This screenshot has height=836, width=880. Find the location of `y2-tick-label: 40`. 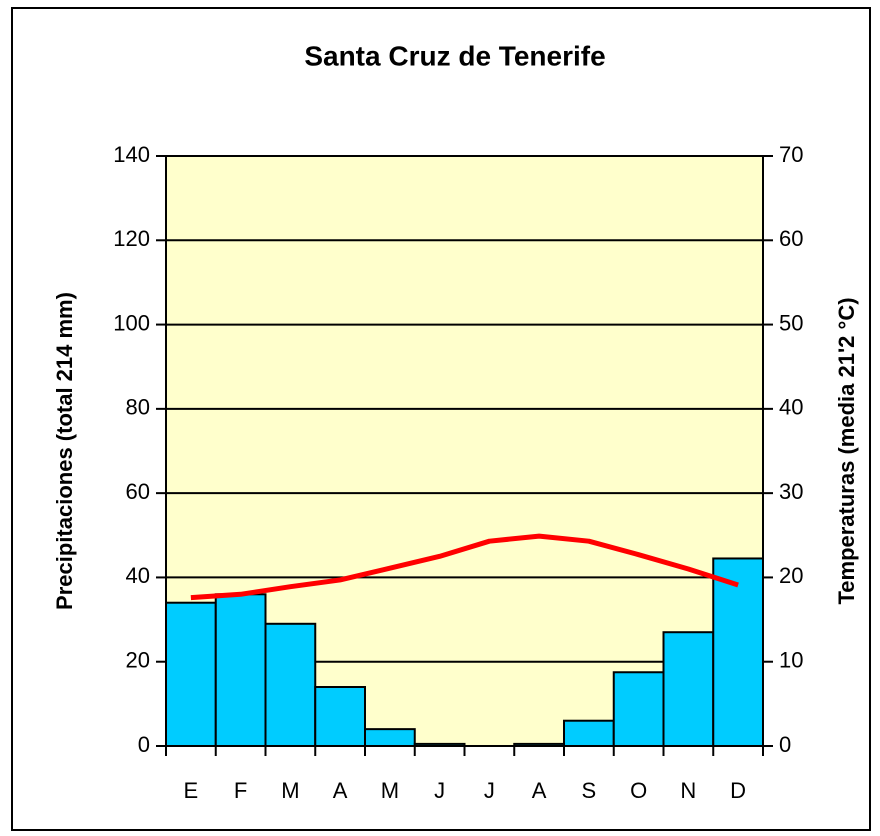

y2-tick-label: 40 is located at coordinates (791, 407).